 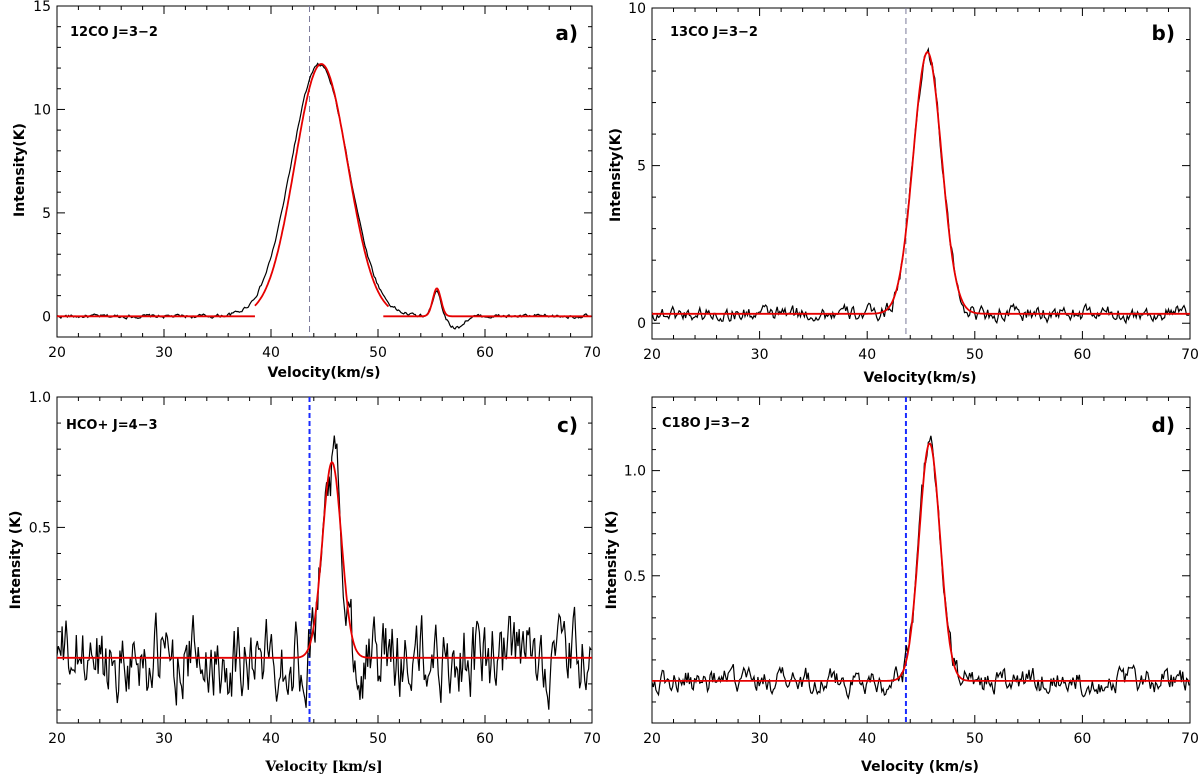 What do you see at coordinates (114, 32) in the screenshot?
I see `panel-a-title: 12CO J=3−2` at bounding box center [114, 32].